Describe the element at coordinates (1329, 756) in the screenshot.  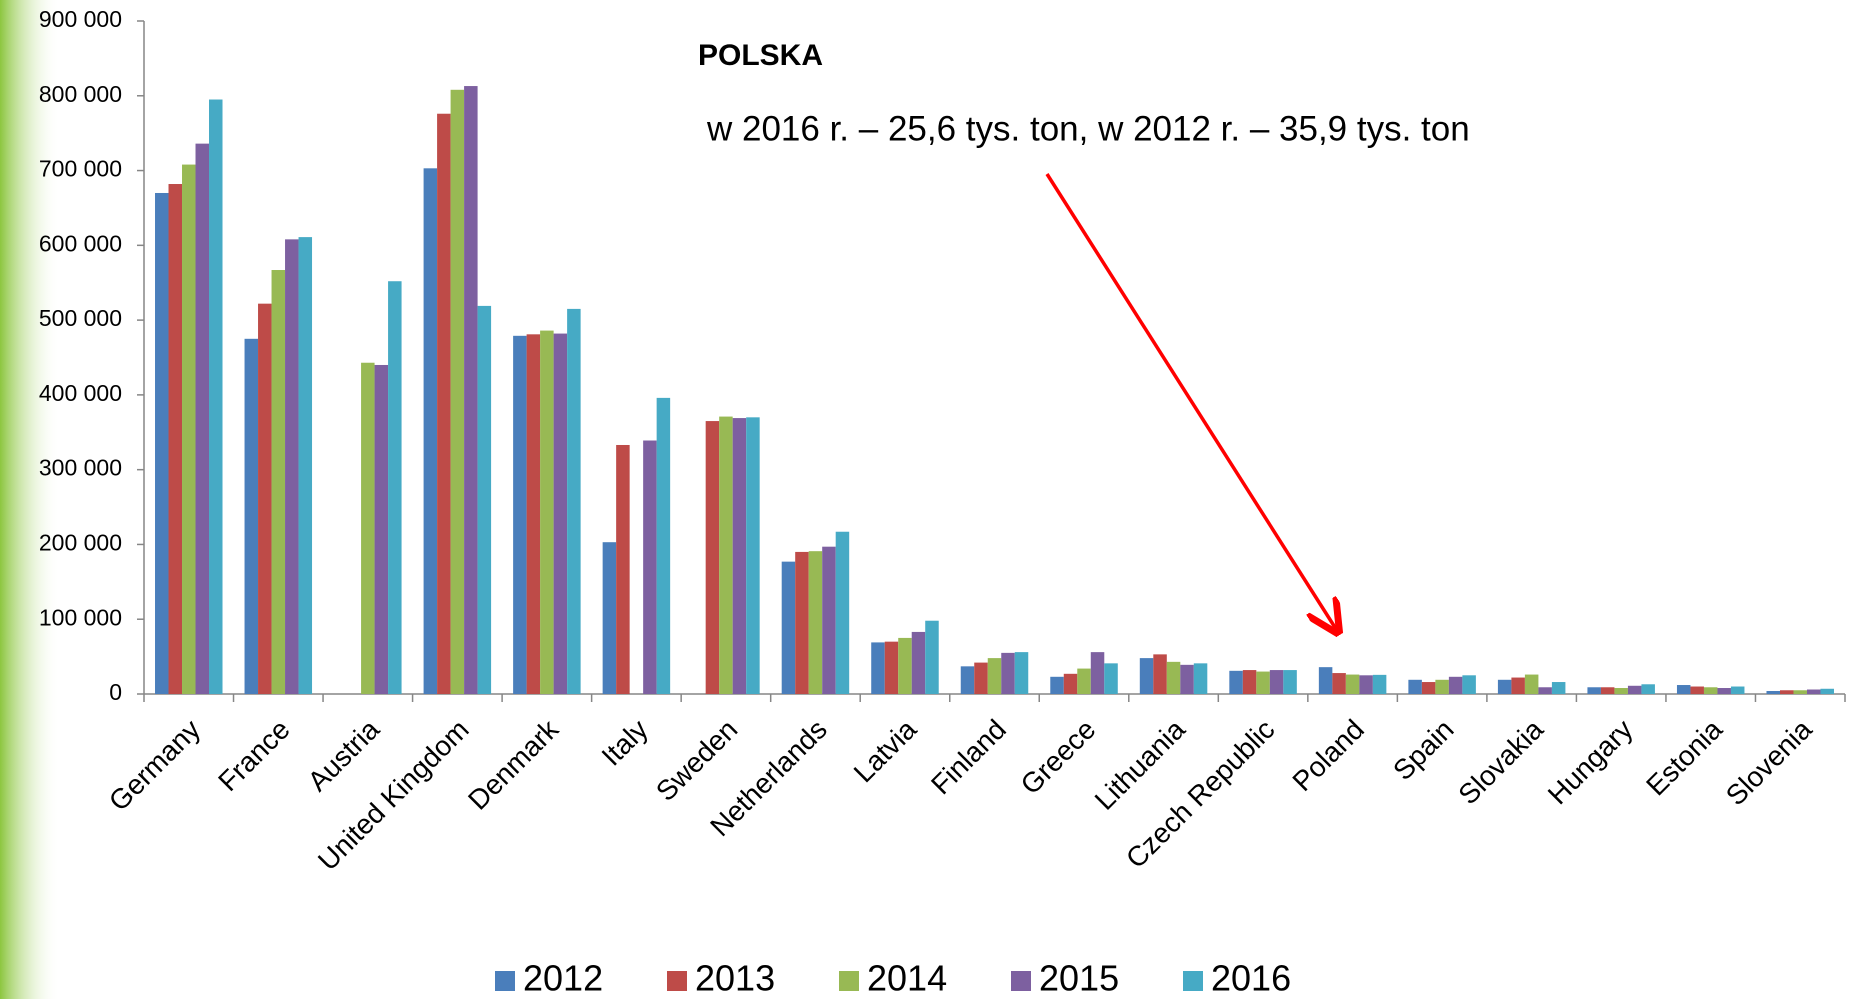
I see `x-tick-label: Poland` at that location.